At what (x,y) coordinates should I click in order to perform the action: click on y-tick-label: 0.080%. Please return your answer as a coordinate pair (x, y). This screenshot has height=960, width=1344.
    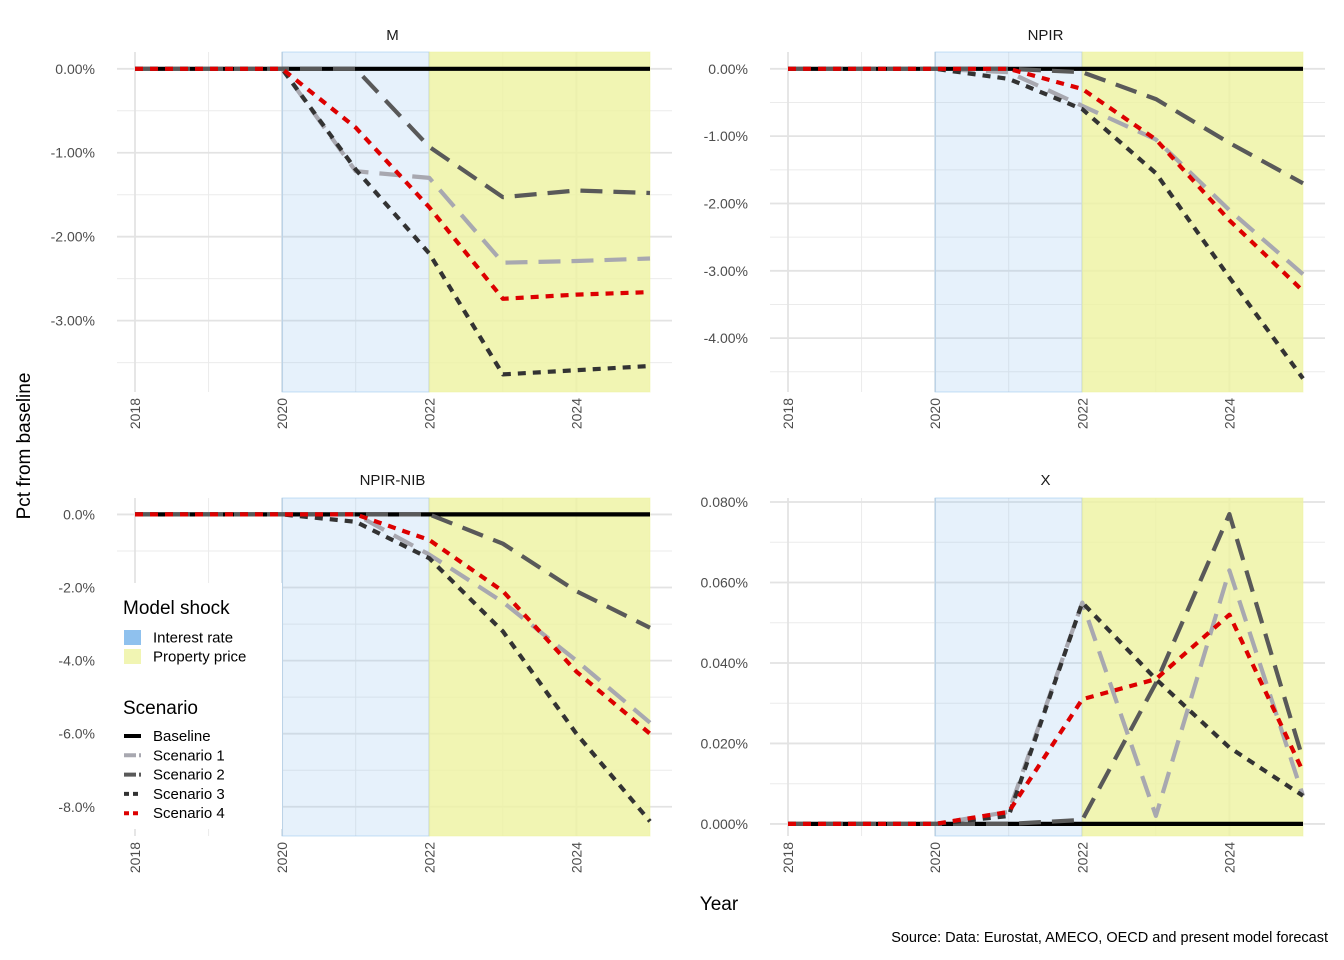
    Looking at the image, I should click on (724, 502).